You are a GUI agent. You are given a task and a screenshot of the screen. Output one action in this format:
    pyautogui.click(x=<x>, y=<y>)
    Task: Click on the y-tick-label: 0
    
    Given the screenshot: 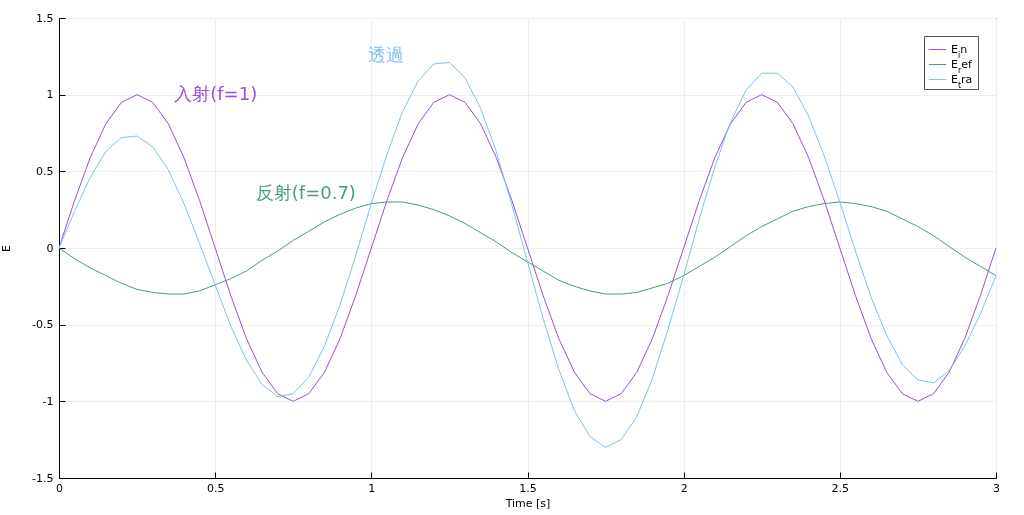 What is the action you would take?
    pyautogui.click(x=50, y=248)
    